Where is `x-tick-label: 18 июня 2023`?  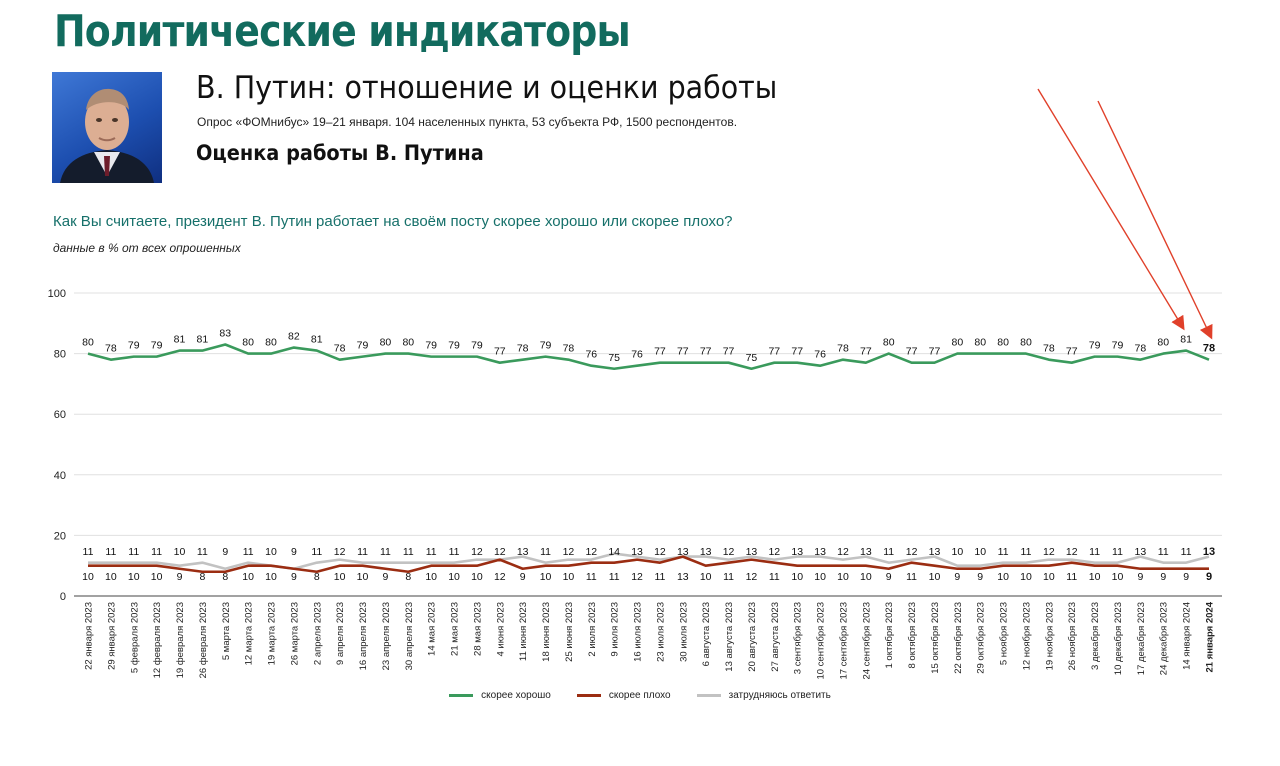 x-tick-label: 18 июня 2023 is located at coordinates (546, 632).